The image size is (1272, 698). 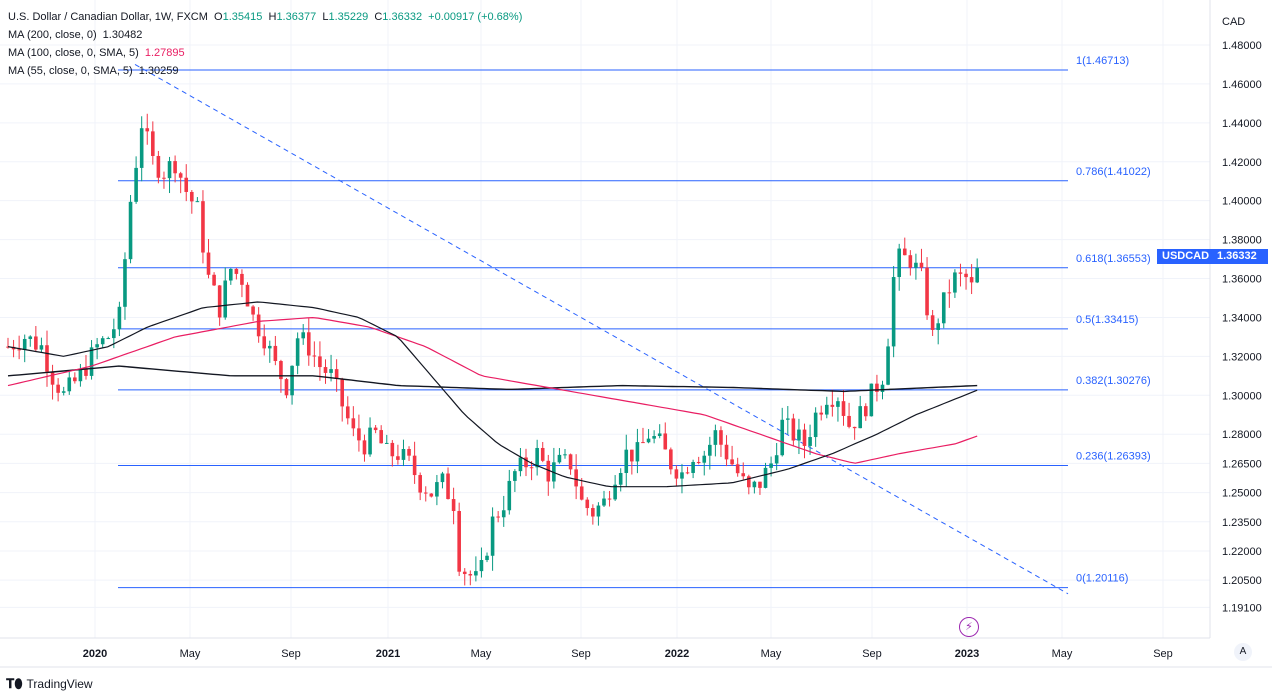 I want to click on ma100-legend: MA (100, close, 0, SMA, 5) 1.27895, so click(x=96, y=53).